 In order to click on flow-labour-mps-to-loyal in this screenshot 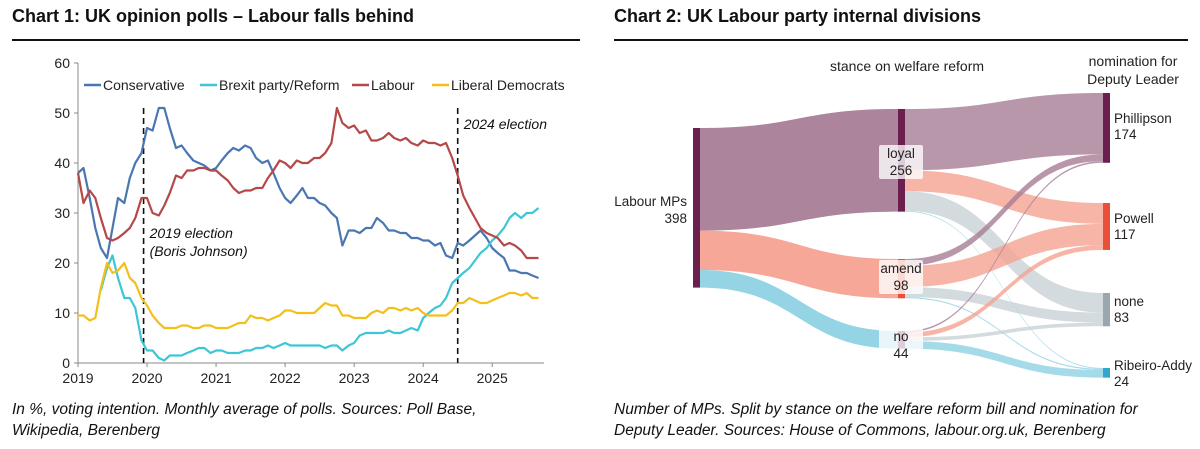, I will do `click(799, 170)`.